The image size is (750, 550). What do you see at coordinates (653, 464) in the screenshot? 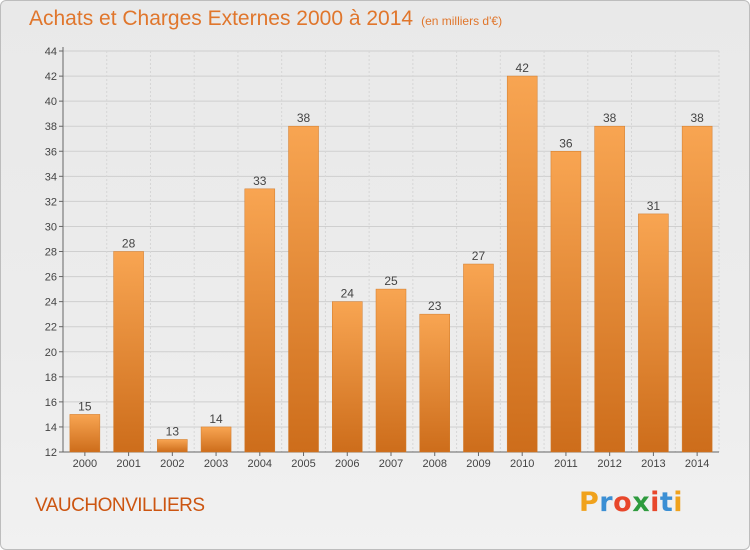
I see `x-tick-label: 2013` at bounding box center [653, 464].